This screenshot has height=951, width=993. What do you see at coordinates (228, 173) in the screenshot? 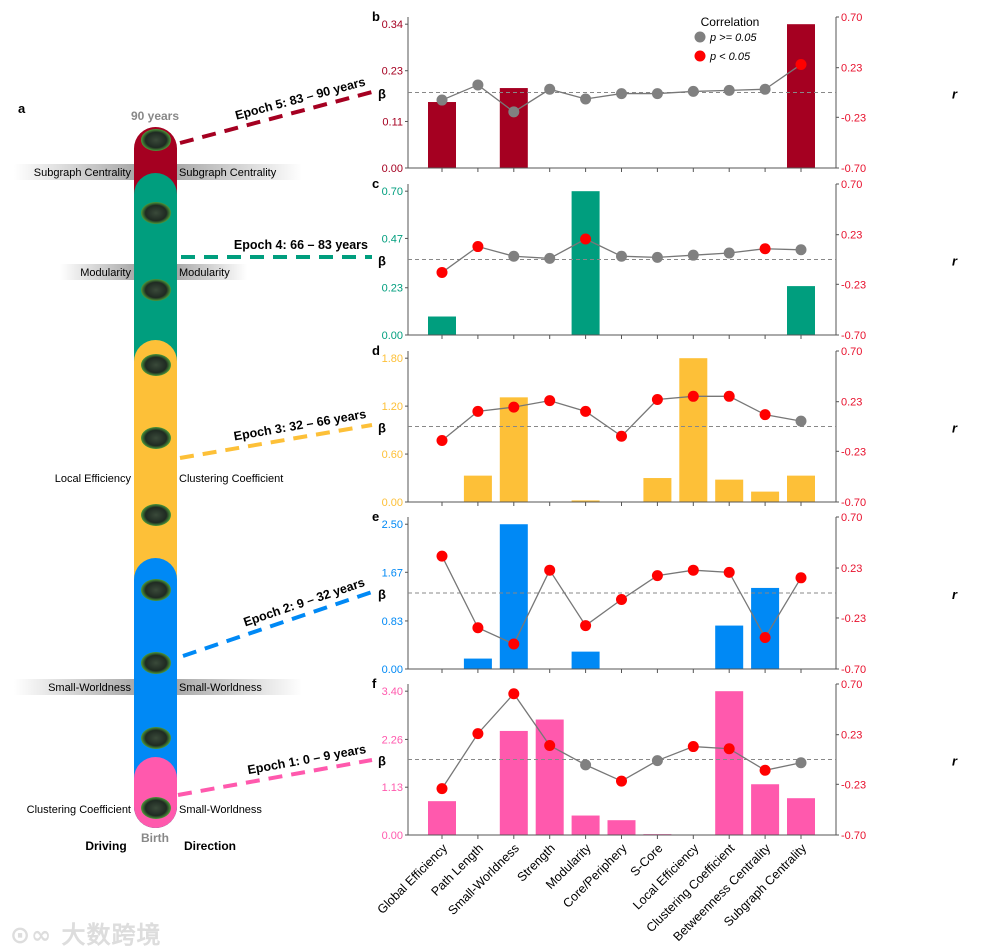
I see `direction-label: Subgraph Centrality` at bounding box center [228, 173].